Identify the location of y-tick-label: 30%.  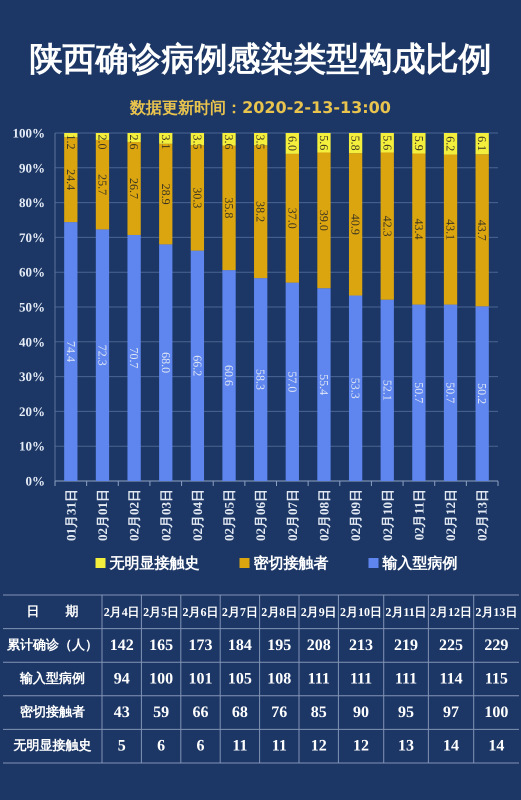
(32, 376).